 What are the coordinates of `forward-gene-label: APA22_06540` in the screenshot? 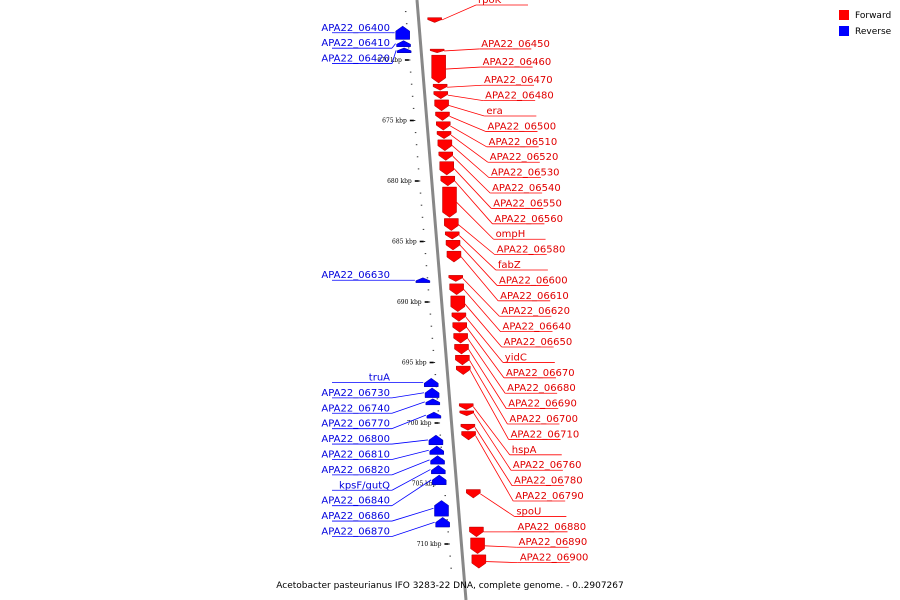 It's located at (526, 188).